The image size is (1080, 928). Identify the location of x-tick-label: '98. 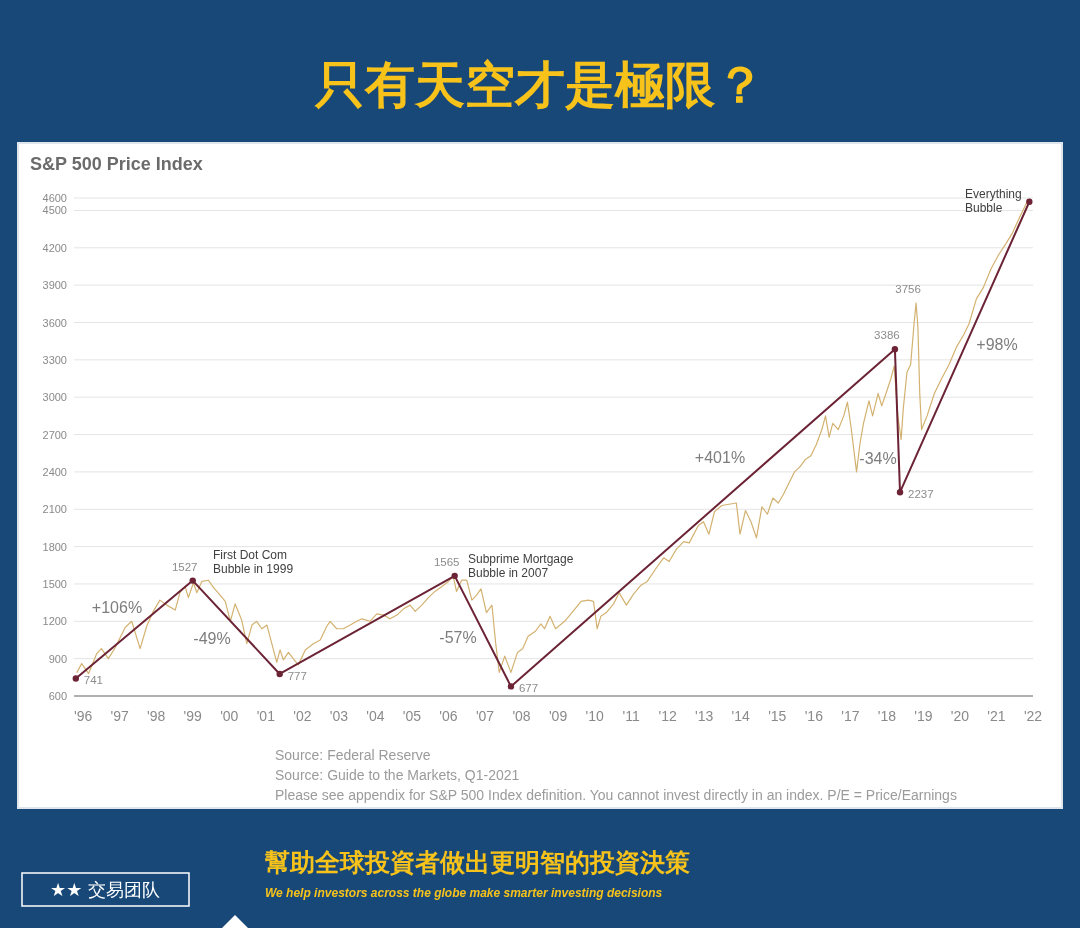
(156, 716).